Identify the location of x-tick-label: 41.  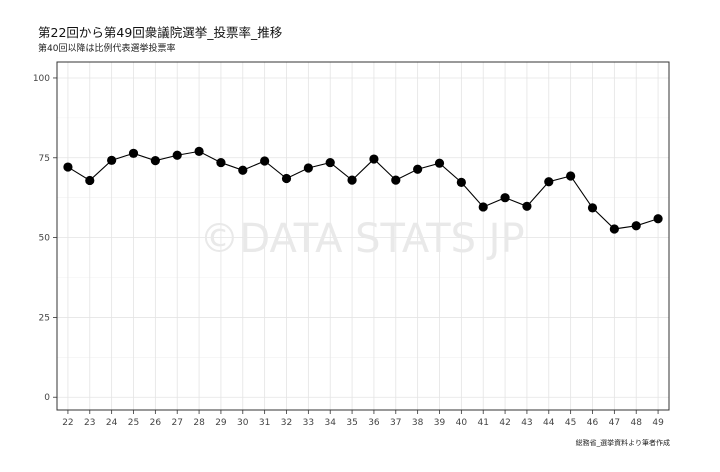
(482, 423).